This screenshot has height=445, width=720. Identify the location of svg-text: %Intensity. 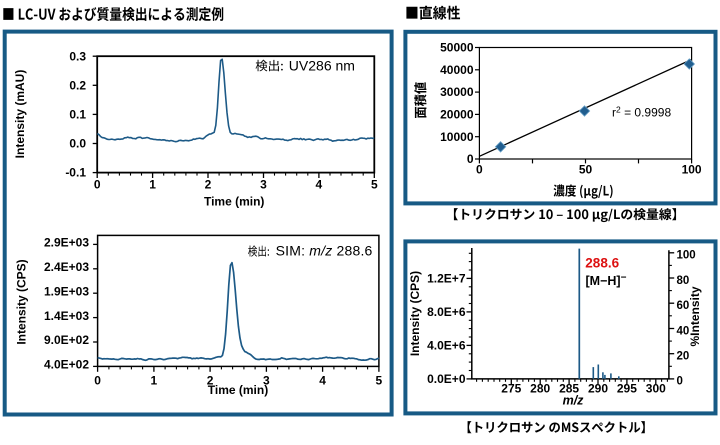
(695, 316).